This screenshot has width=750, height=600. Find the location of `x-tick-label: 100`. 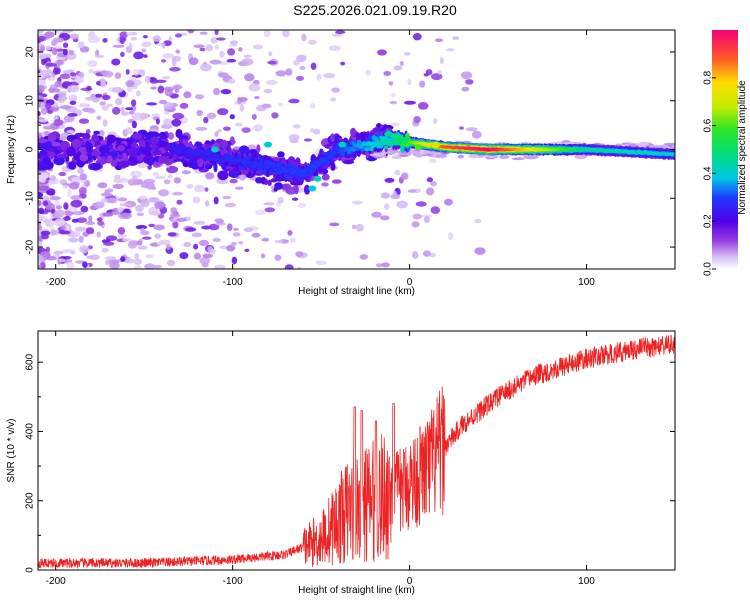

x-tick-label: 100 is located at coordinates (586, 581).